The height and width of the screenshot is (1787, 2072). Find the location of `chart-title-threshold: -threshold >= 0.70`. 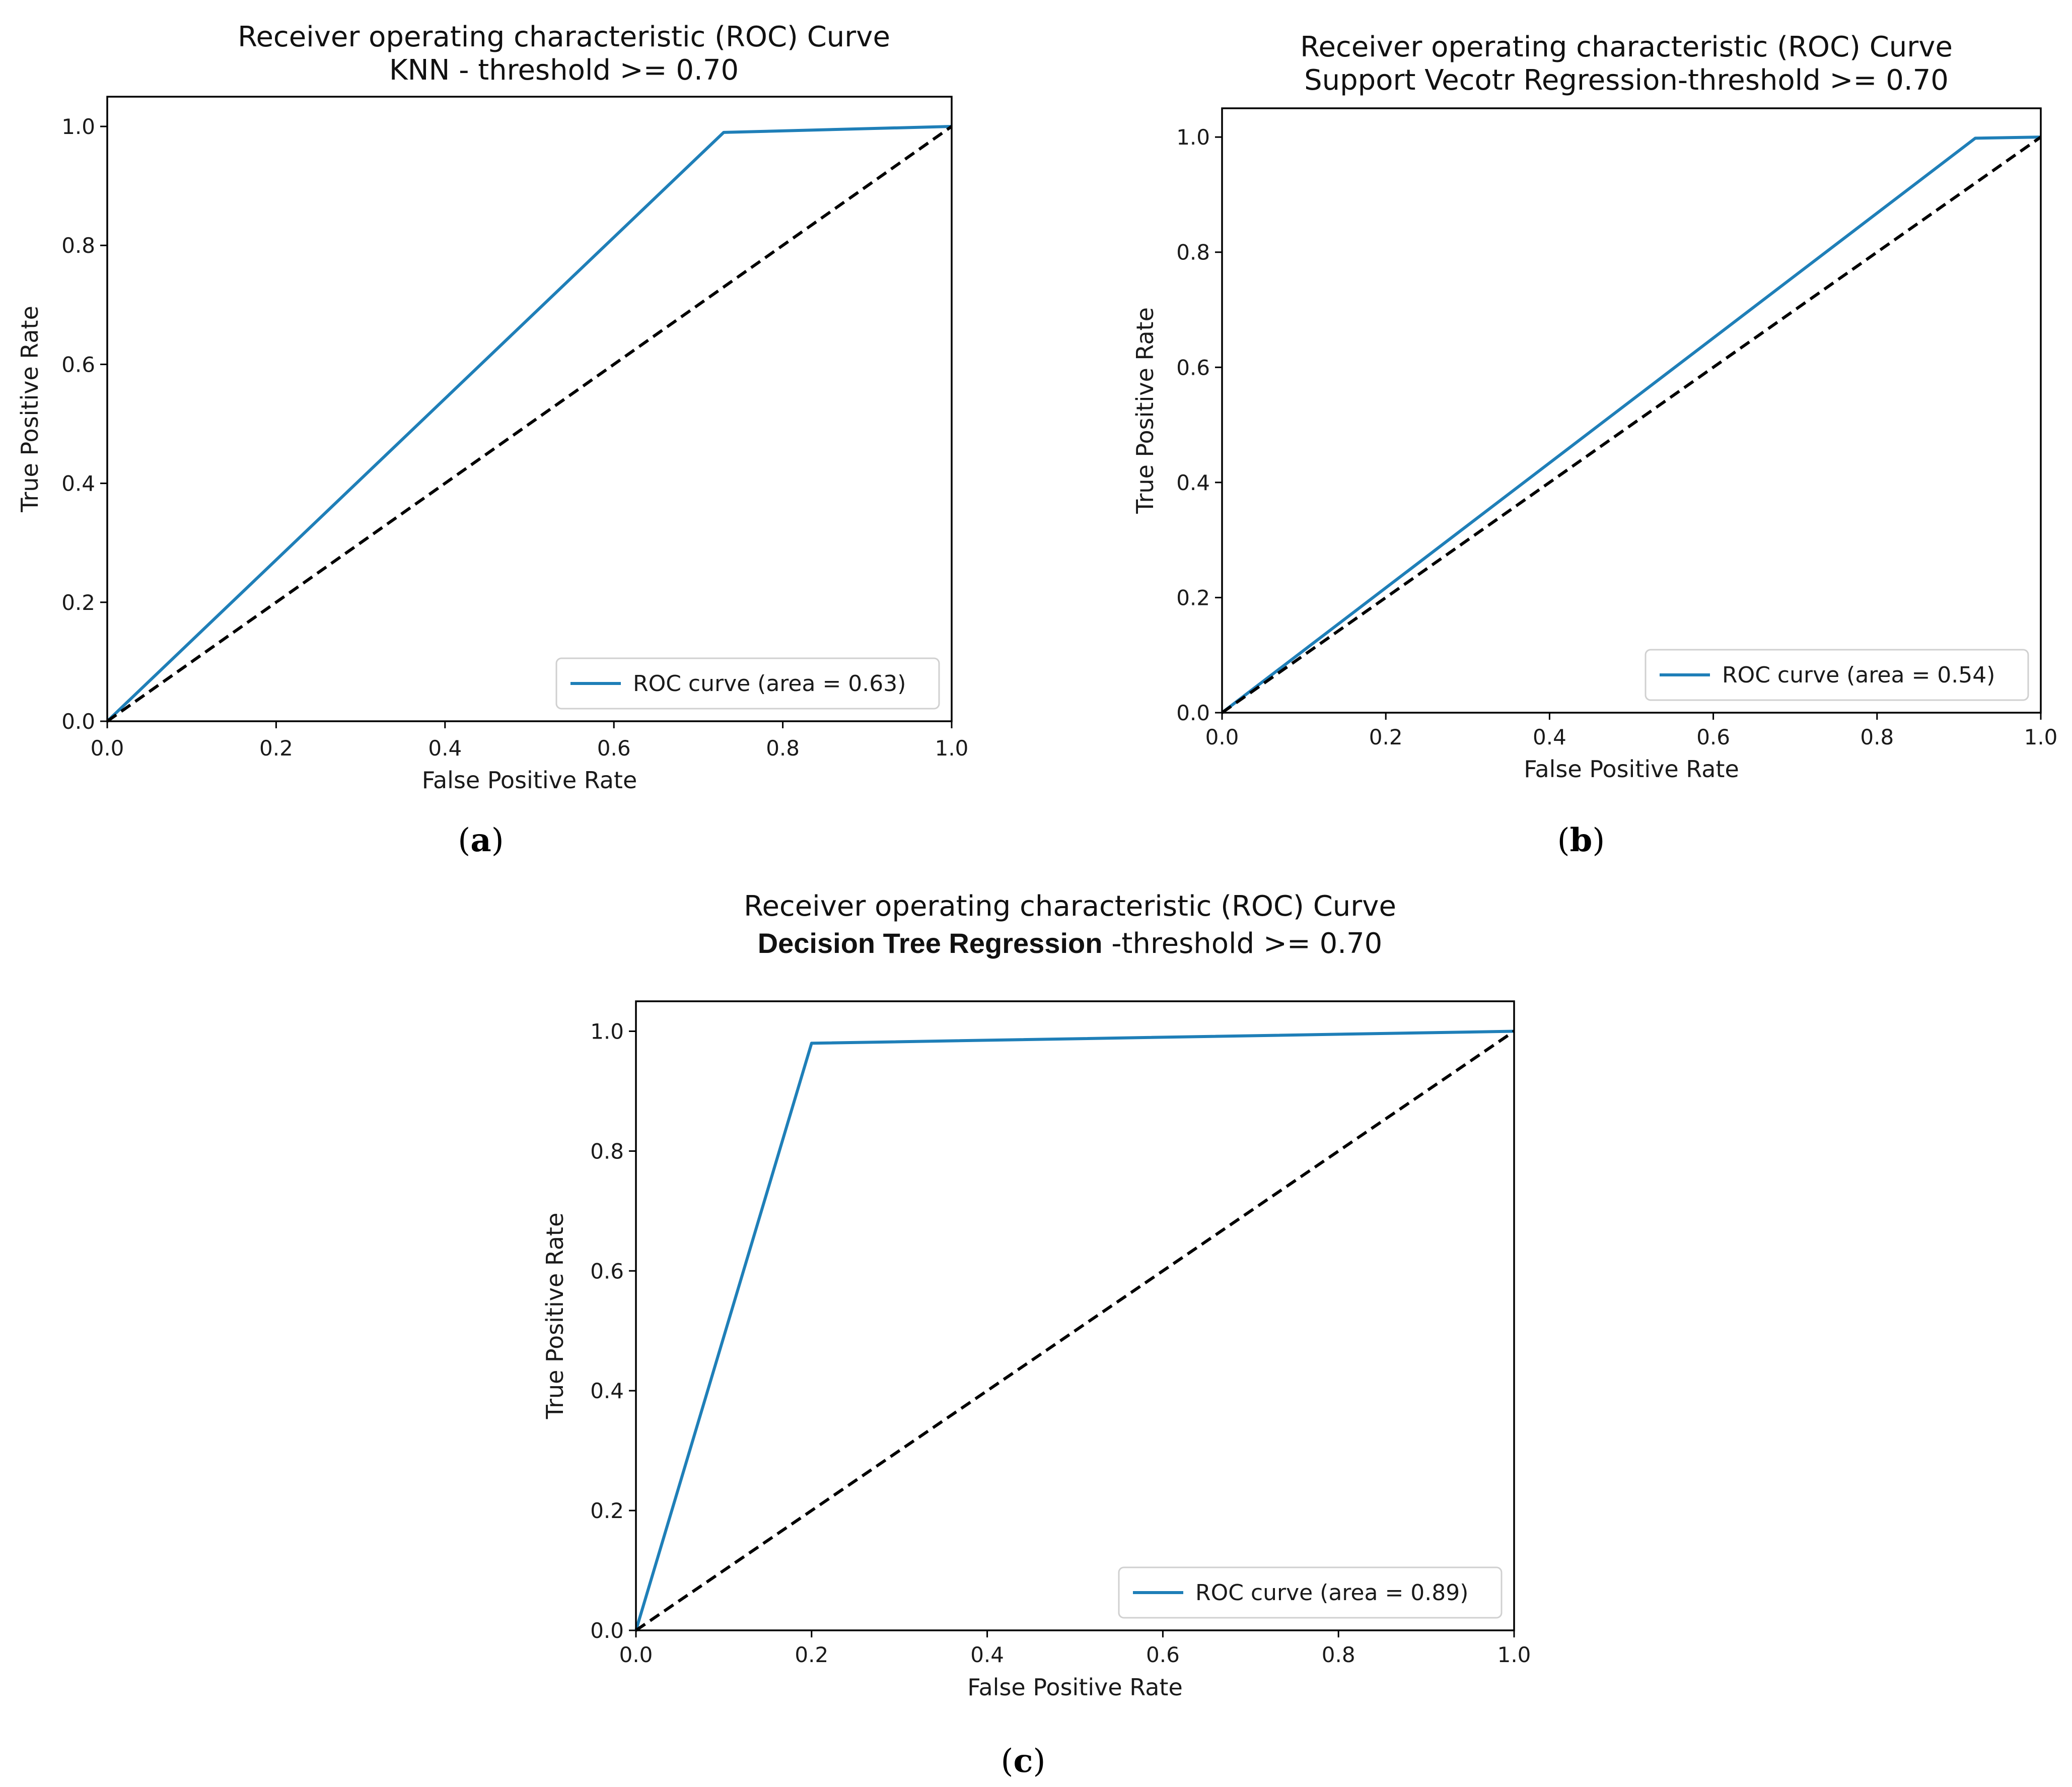

chart-title-threshold: -threshold >= 0.70 is located at coordinates (1242, 943).